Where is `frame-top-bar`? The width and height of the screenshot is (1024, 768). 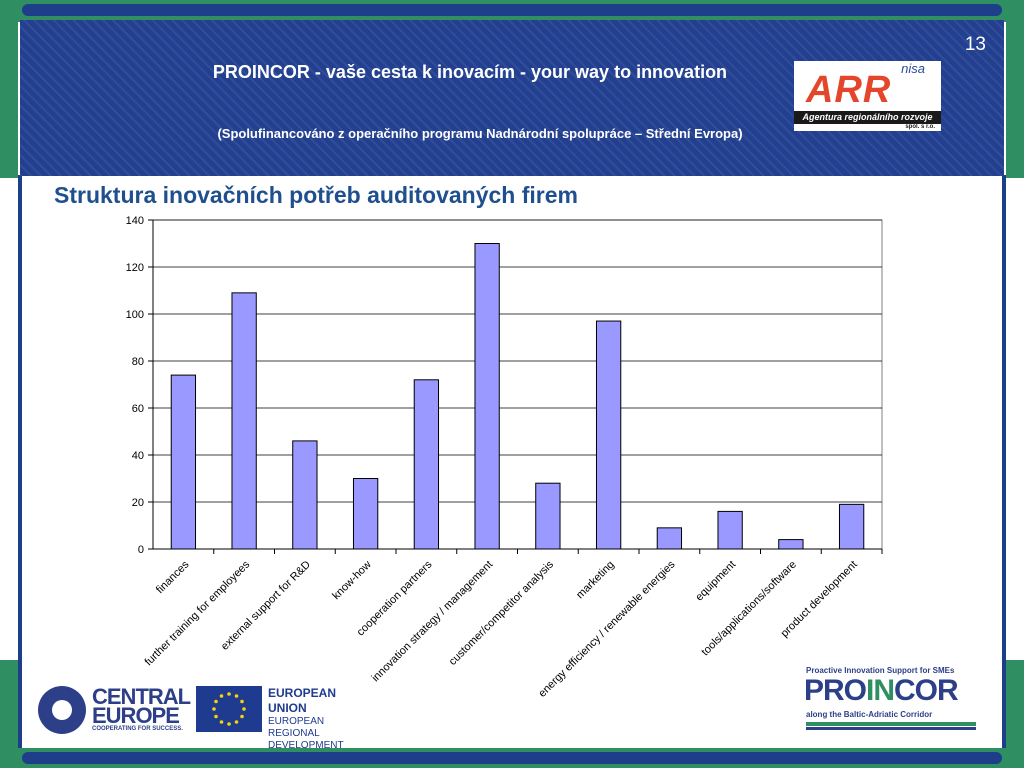
frame-top-bar is located at coordinates (512, 10).